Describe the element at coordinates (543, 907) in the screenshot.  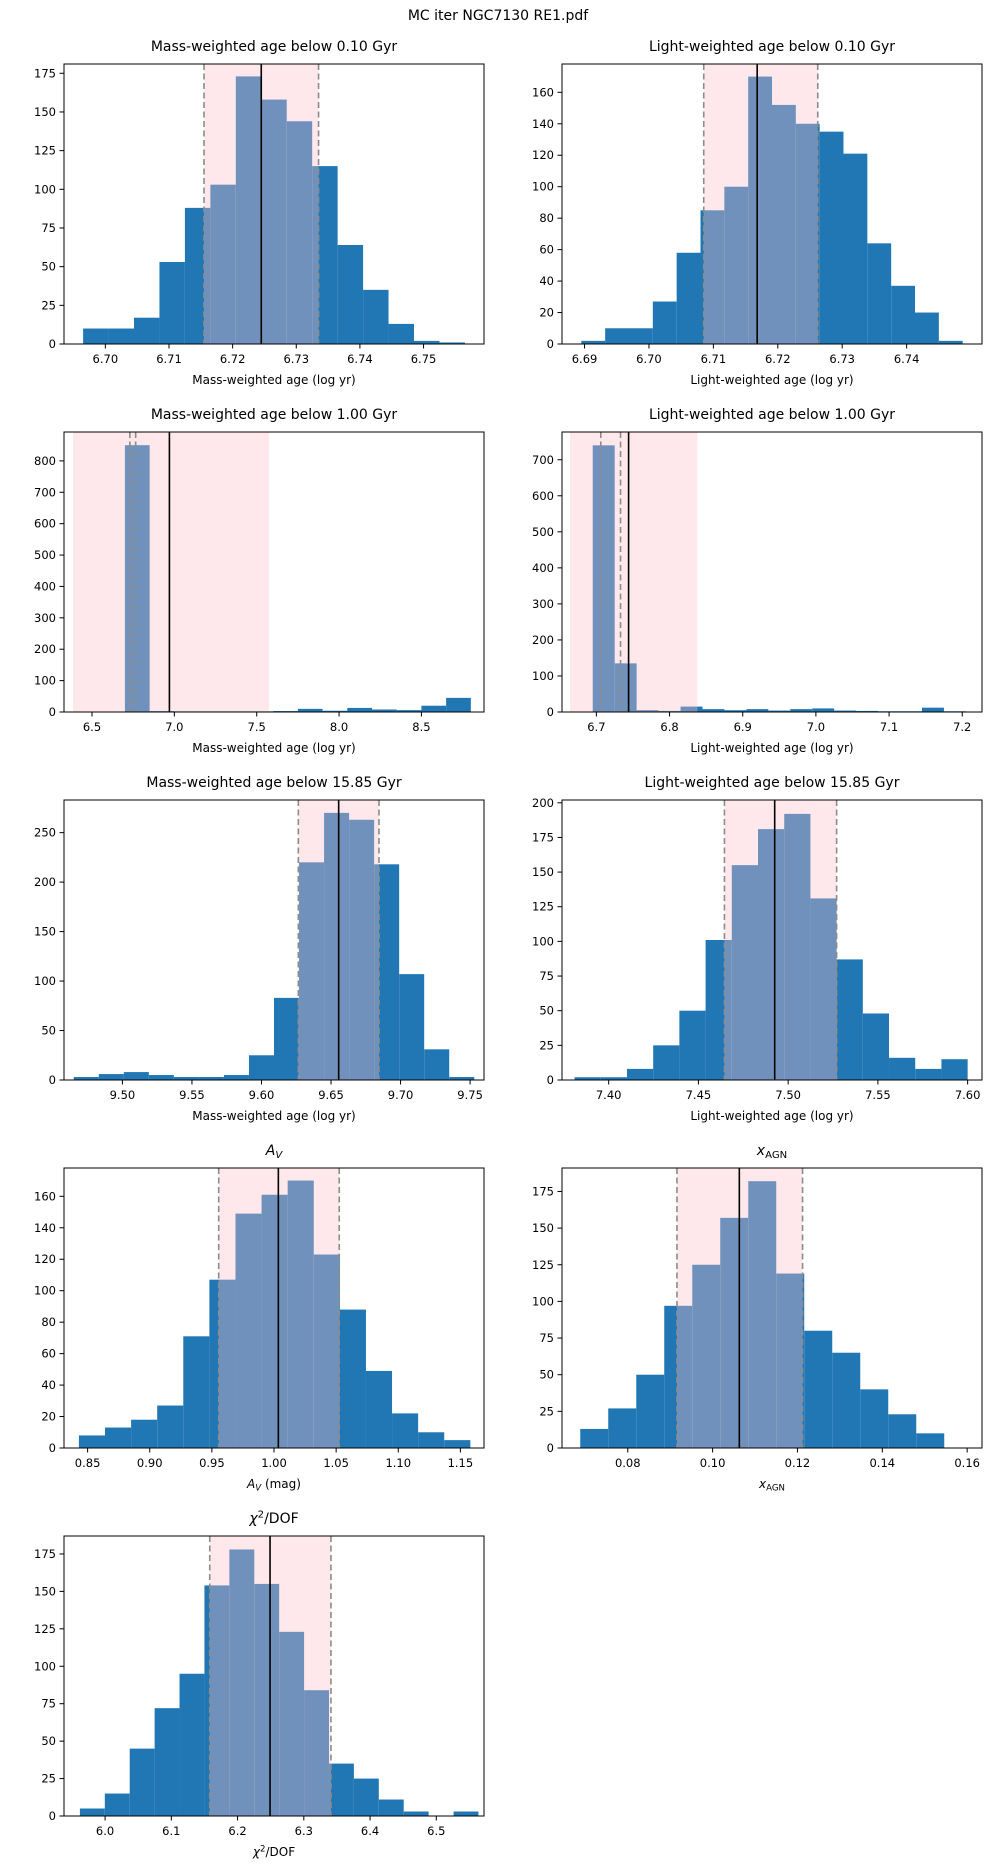
I see `y-tick-label: 125` at that location.